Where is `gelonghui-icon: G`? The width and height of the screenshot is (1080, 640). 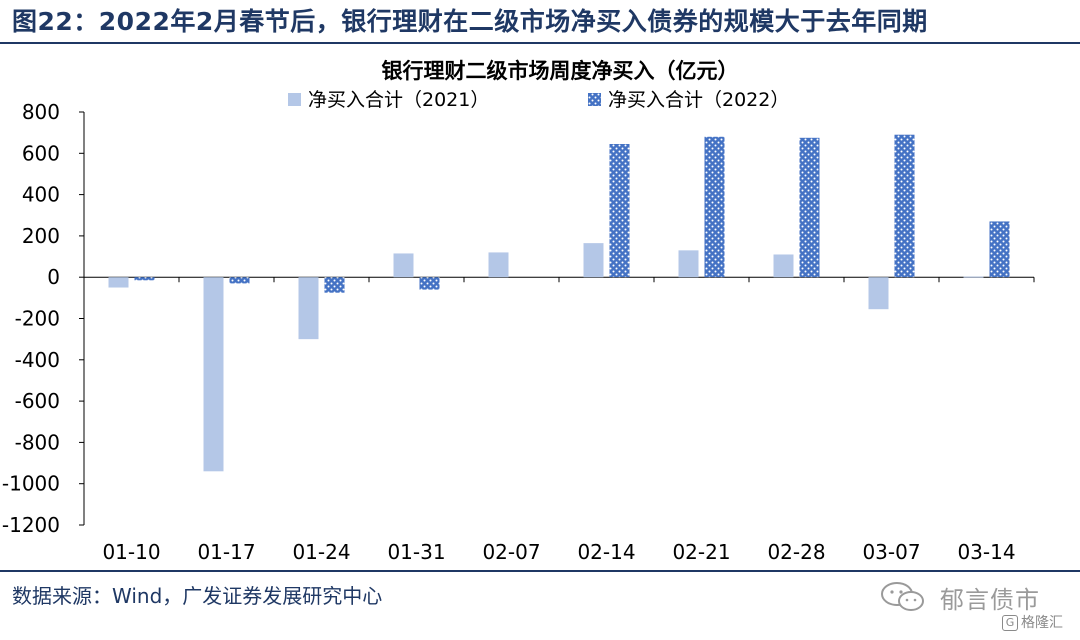 gelonghui-icon: G is located at coordinates (1010, 623).